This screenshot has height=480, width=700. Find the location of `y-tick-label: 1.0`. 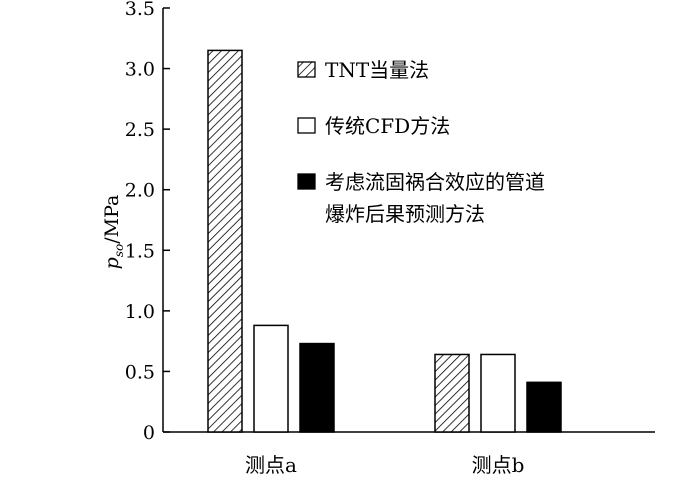

y-tick-label: 1.0 is located at coordinates (140, 312).